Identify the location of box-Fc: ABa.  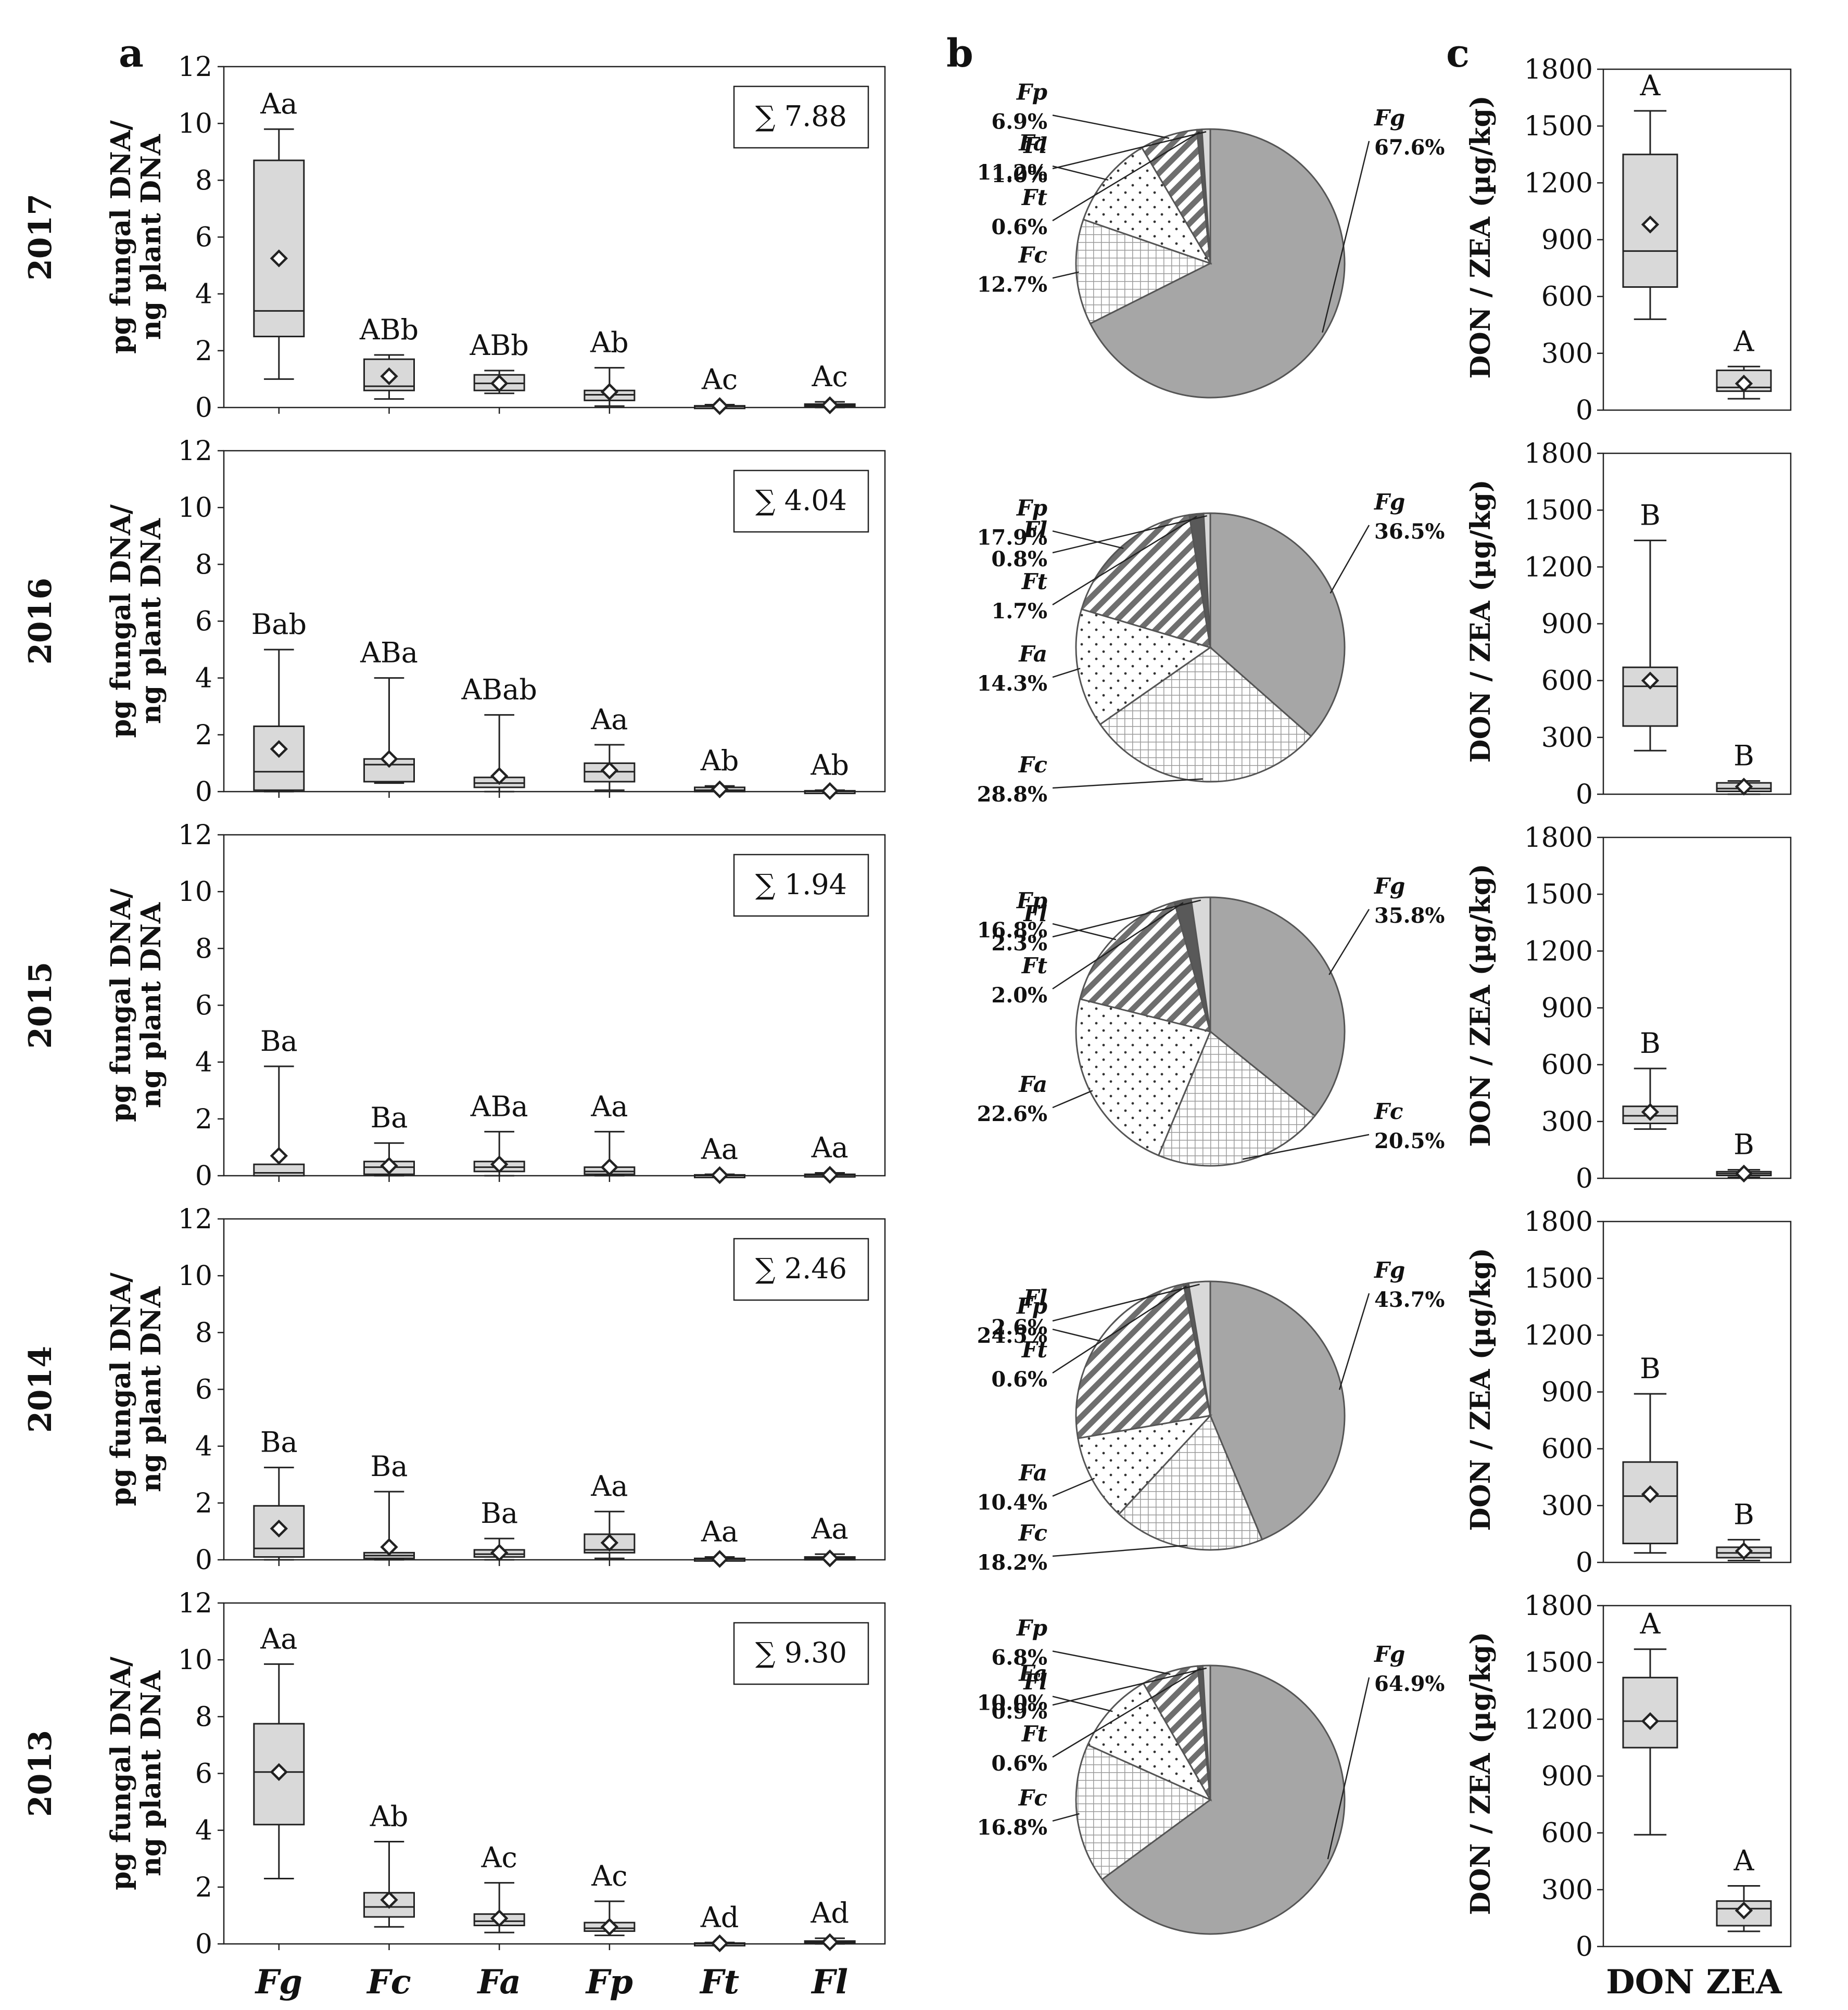
(389, 710).